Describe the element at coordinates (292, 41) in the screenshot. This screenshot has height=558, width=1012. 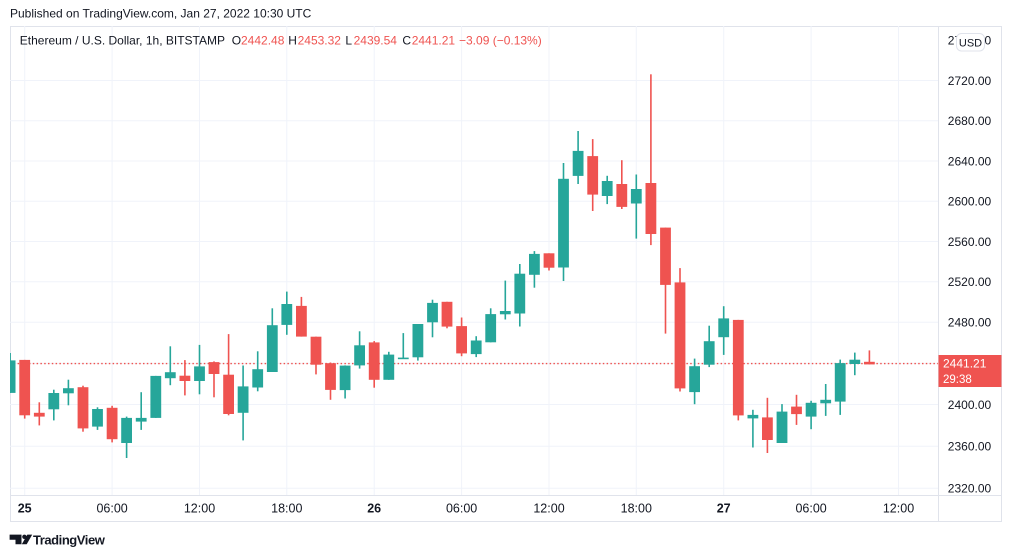
I see `svg-text: H` at that location.